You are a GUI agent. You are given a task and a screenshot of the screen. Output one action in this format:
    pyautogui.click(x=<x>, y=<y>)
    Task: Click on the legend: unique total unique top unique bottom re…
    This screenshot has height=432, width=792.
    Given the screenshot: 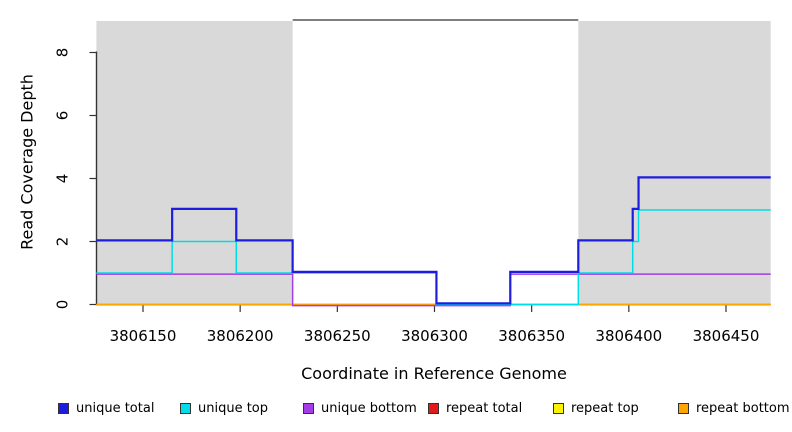 What is the action you would take?
    pyautogui.click(x=396, y=411)
    